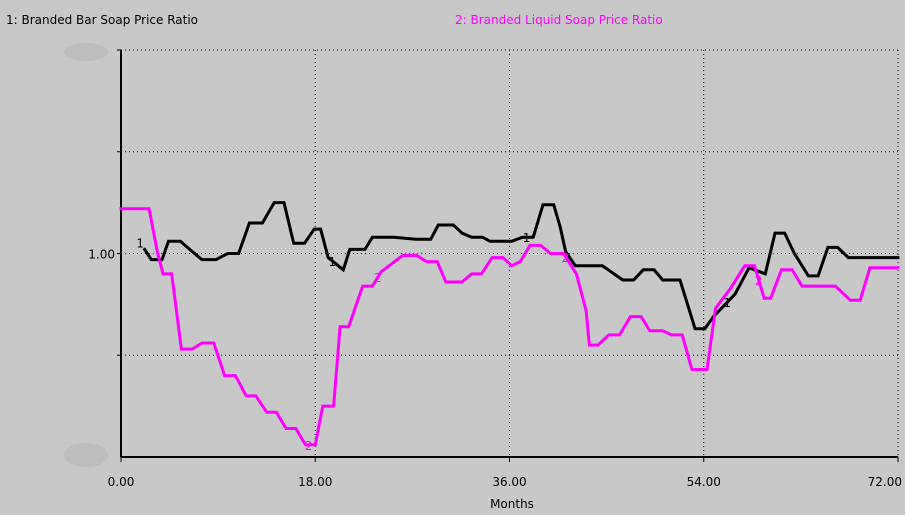  I want to click on legend-series-2: 2: Branded Liquid Soap Price Ratio, so click(559, 20).